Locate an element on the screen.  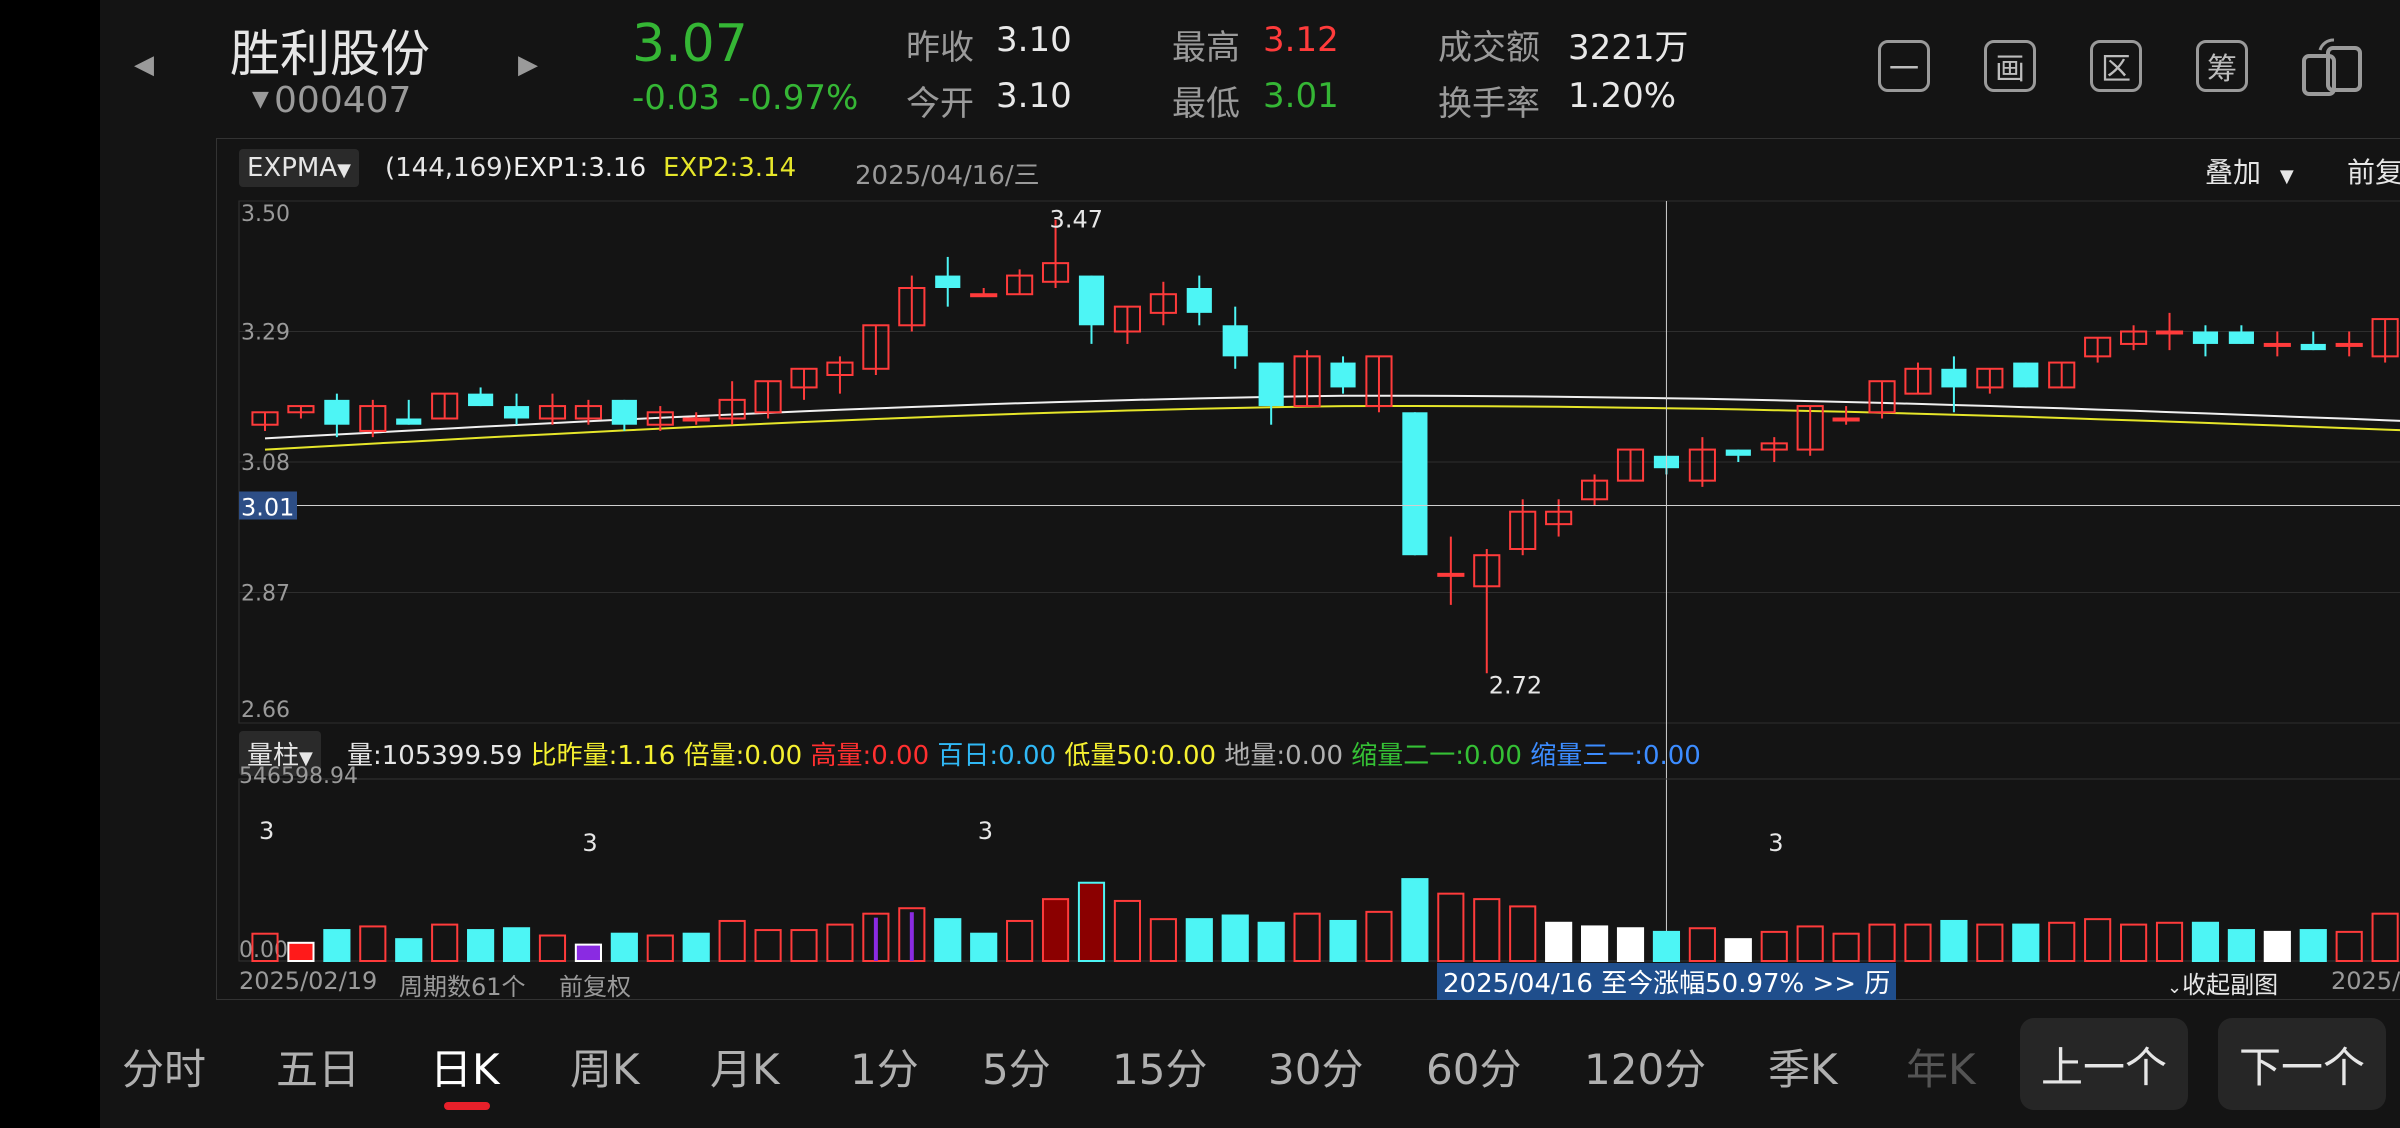
tab-1min: 1分 is located at coordinates (884, 1069).